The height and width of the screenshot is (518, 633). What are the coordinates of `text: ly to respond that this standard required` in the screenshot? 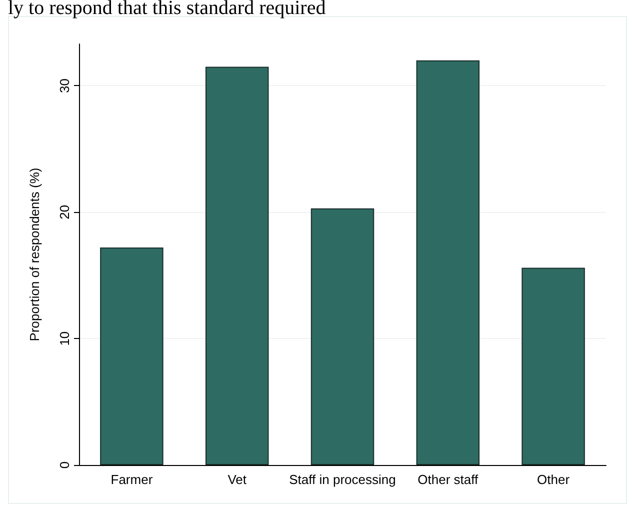 It's located at (167, 9).